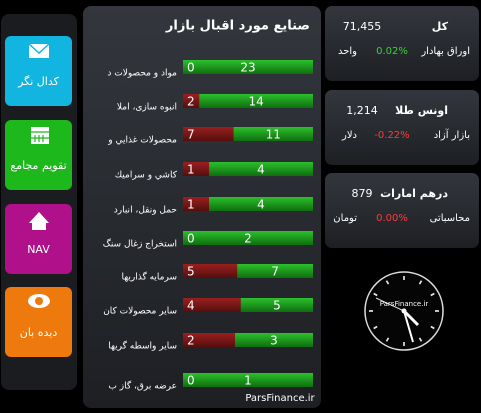 This screenshot has height=413, width=481. What do you see at coordinates (404, 304) in the screenshot?
I see `clock-brand: ParsFinance.ir` at bounding box center [404, 304].